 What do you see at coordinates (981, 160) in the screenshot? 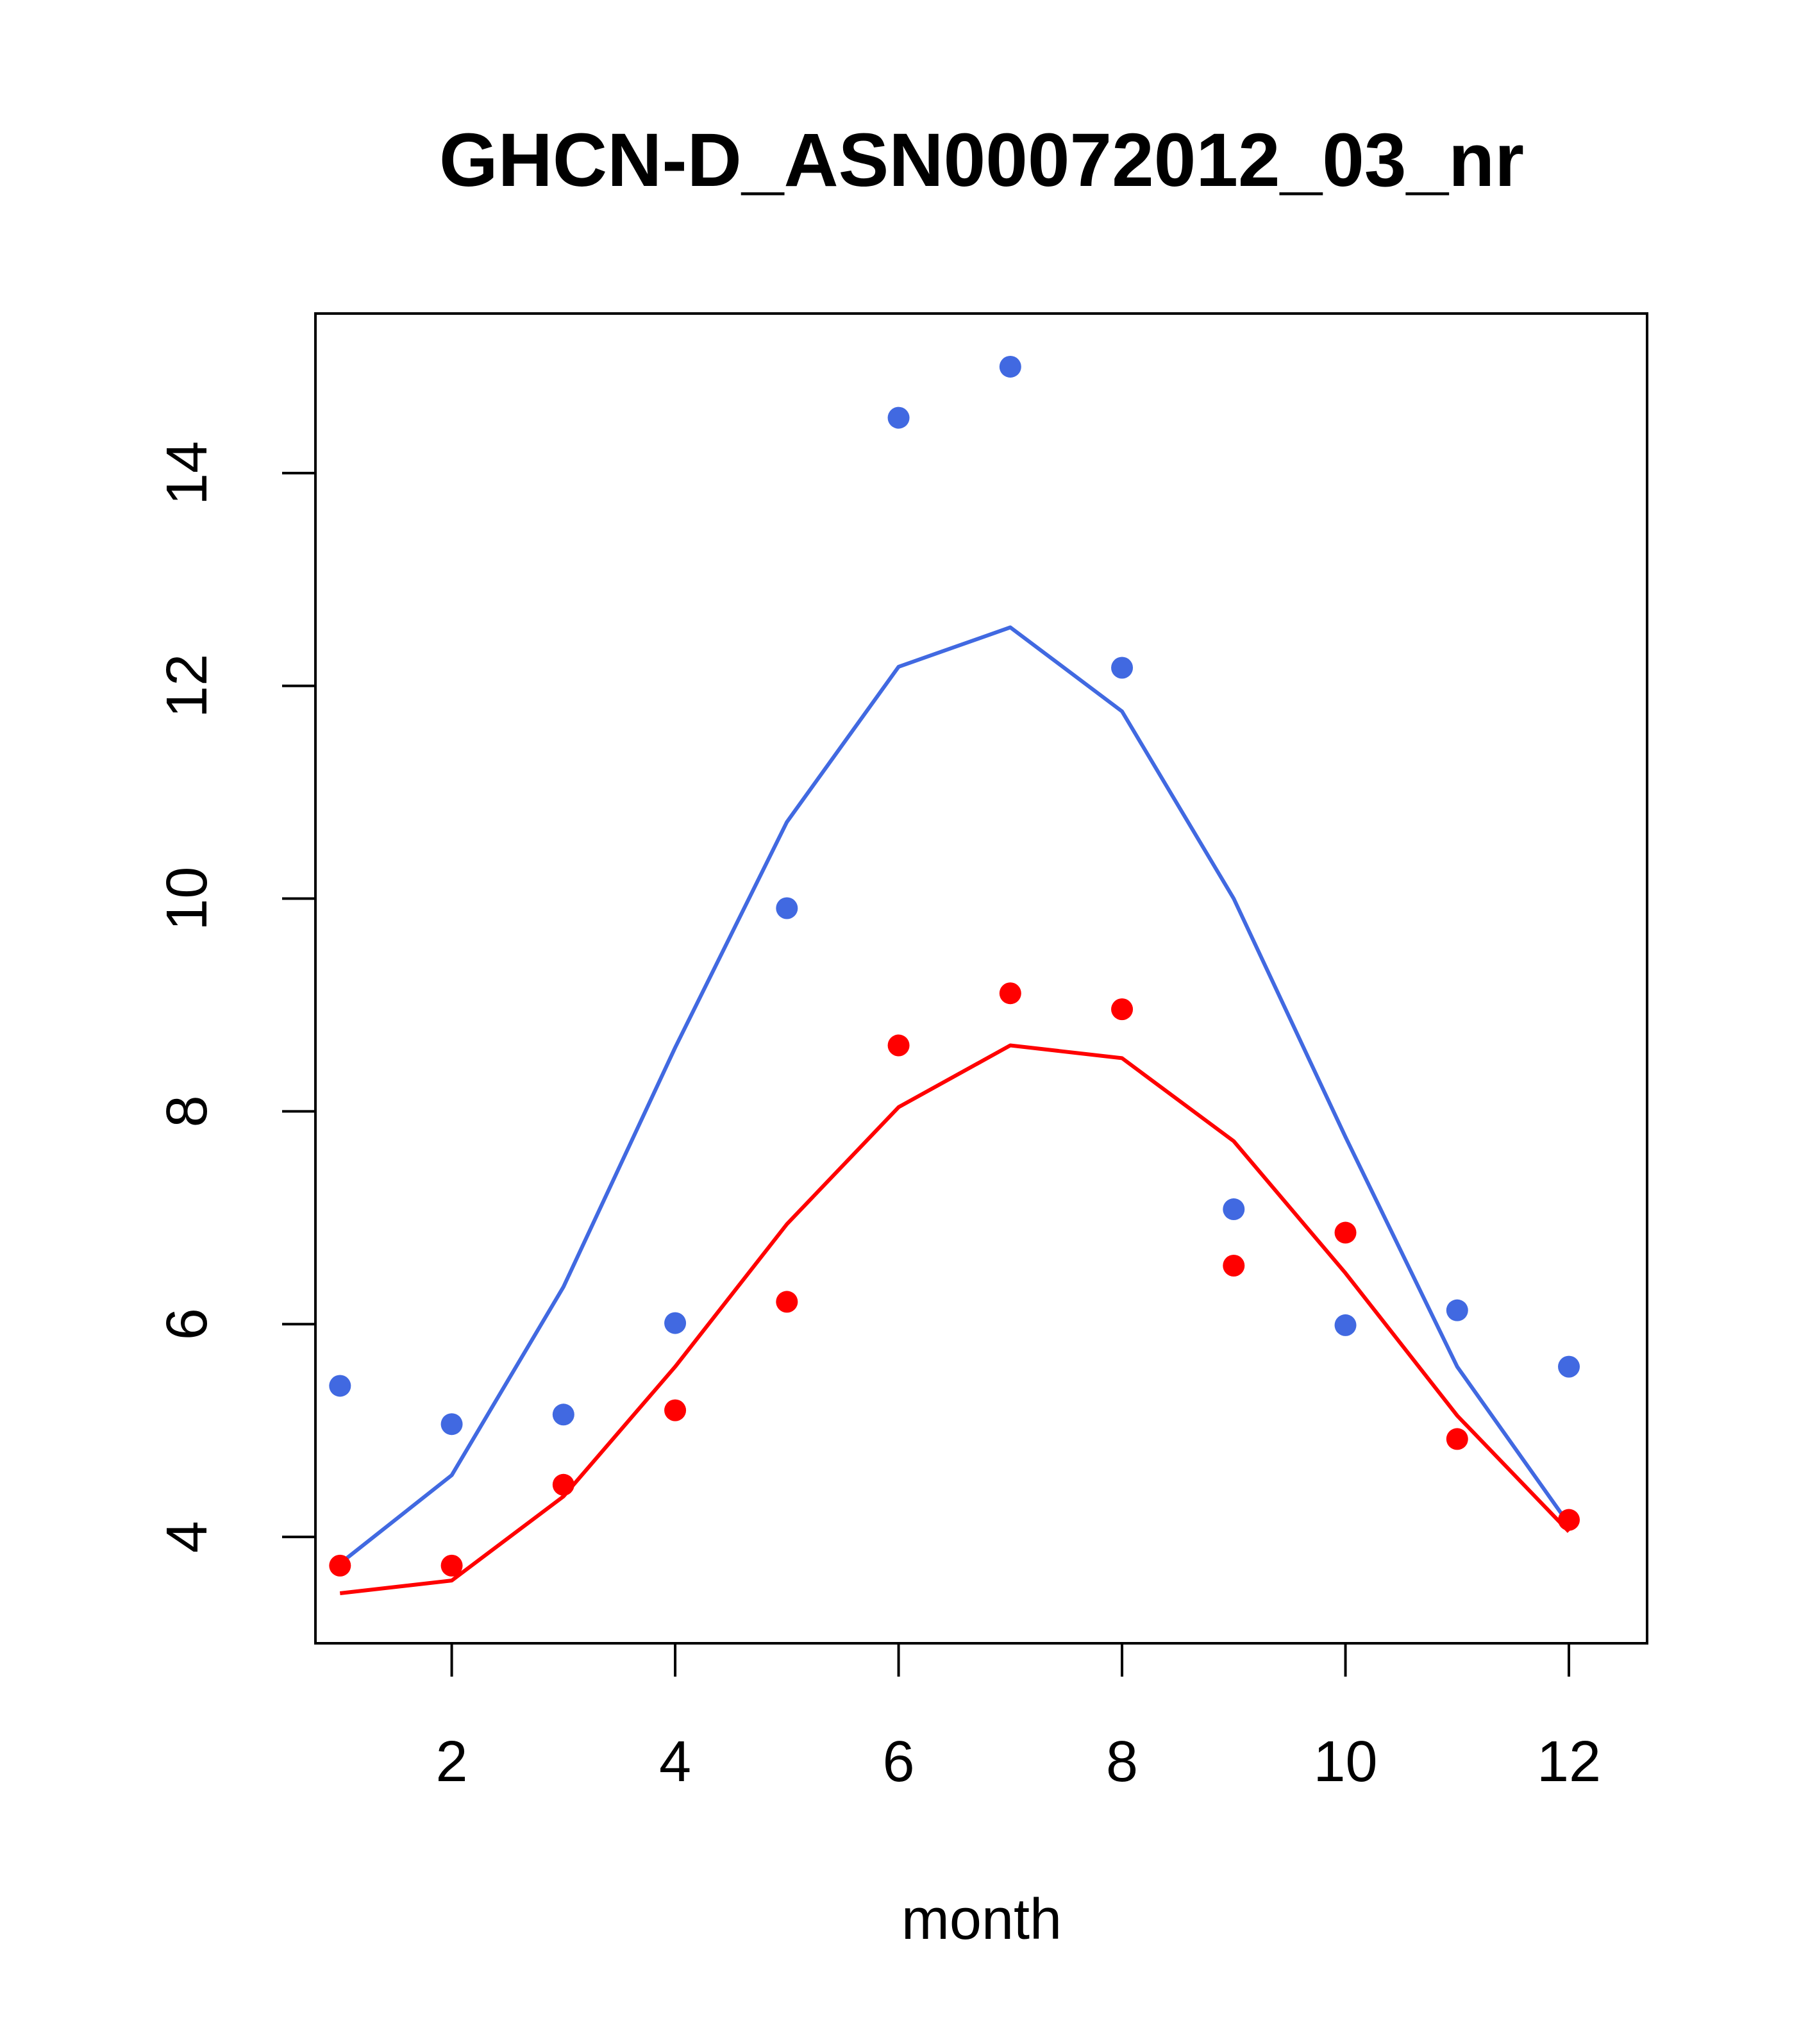
I see `chart-title: GHCN-D_ASN00072012_03_nr` at bounding box center [981, 160].